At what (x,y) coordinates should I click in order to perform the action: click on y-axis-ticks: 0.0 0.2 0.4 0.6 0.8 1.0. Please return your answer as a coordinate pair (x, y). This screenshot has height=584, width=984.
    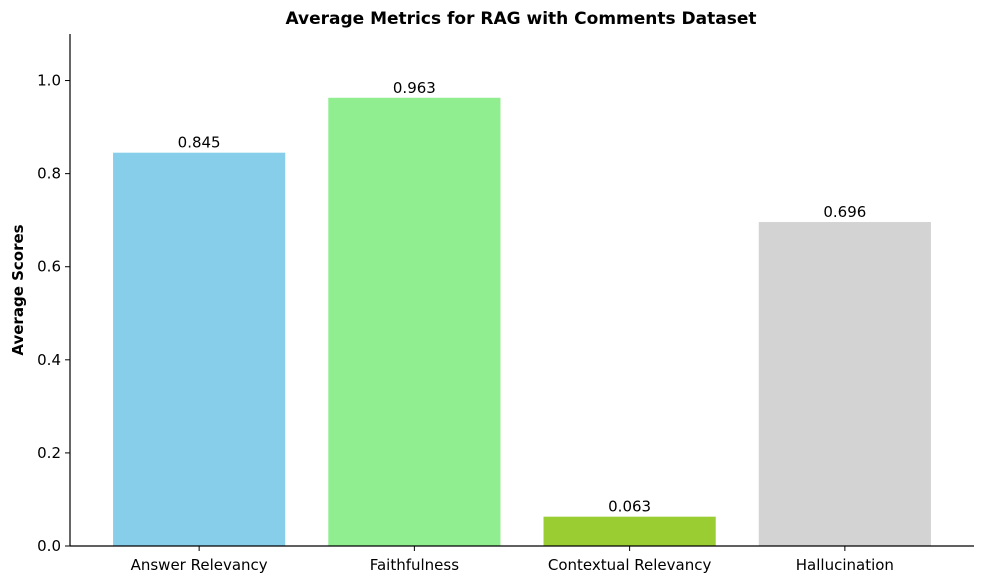
    Looking at the image, I should click on (53, 313).